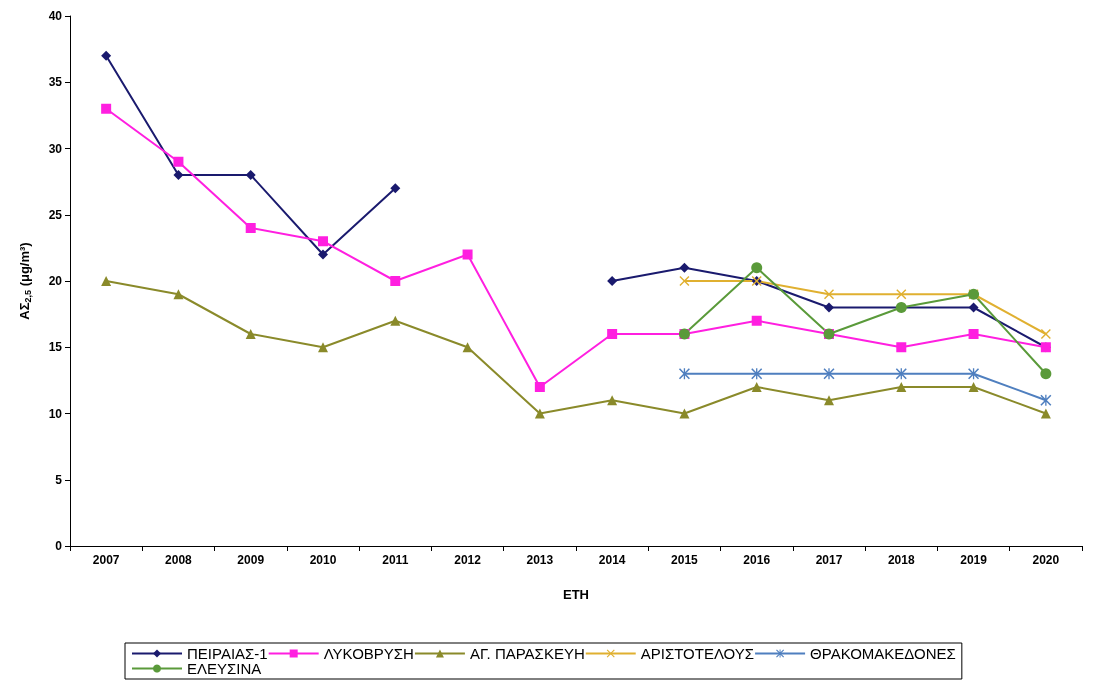  I want to click on x-tick-label: 2016, so click(757, 560).